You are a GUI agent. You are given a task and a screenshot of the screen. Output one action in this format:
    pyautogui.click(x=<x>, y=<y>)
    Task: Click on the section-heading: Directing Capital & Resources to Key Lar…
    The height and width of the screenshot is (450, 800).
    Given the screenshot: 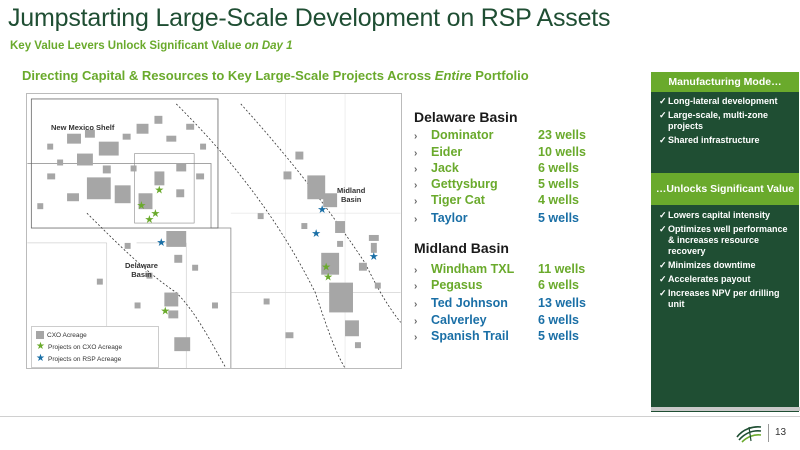 What is the action you would take?
    pyautogui.click(x=275, y=75)
    